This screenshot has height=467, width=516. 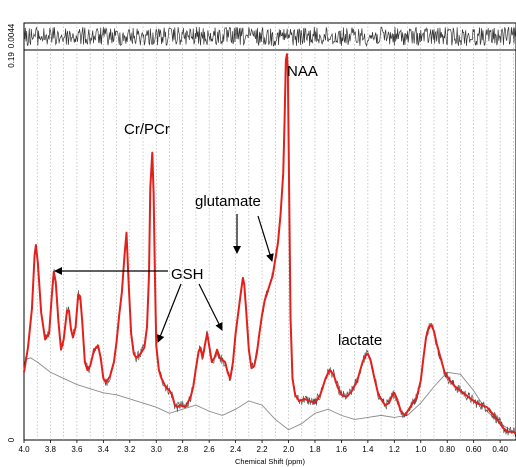 What do you see at coordinates (421, 449) in the screenshot?
I see `x-tick-label: 1.0` at bounding box center [421, 449].